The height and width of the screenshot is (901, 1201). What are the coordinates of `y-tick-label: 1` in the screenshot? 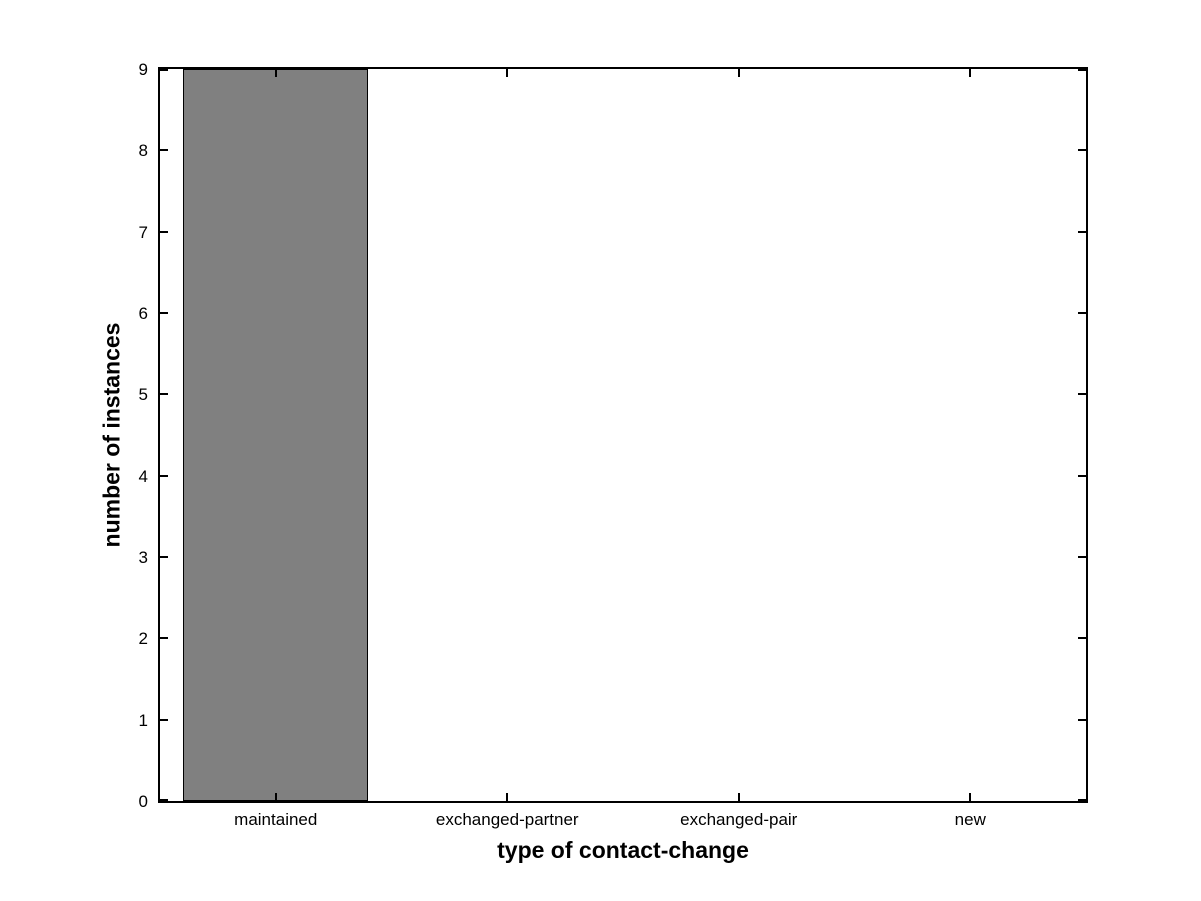 It's located at (143, 720).